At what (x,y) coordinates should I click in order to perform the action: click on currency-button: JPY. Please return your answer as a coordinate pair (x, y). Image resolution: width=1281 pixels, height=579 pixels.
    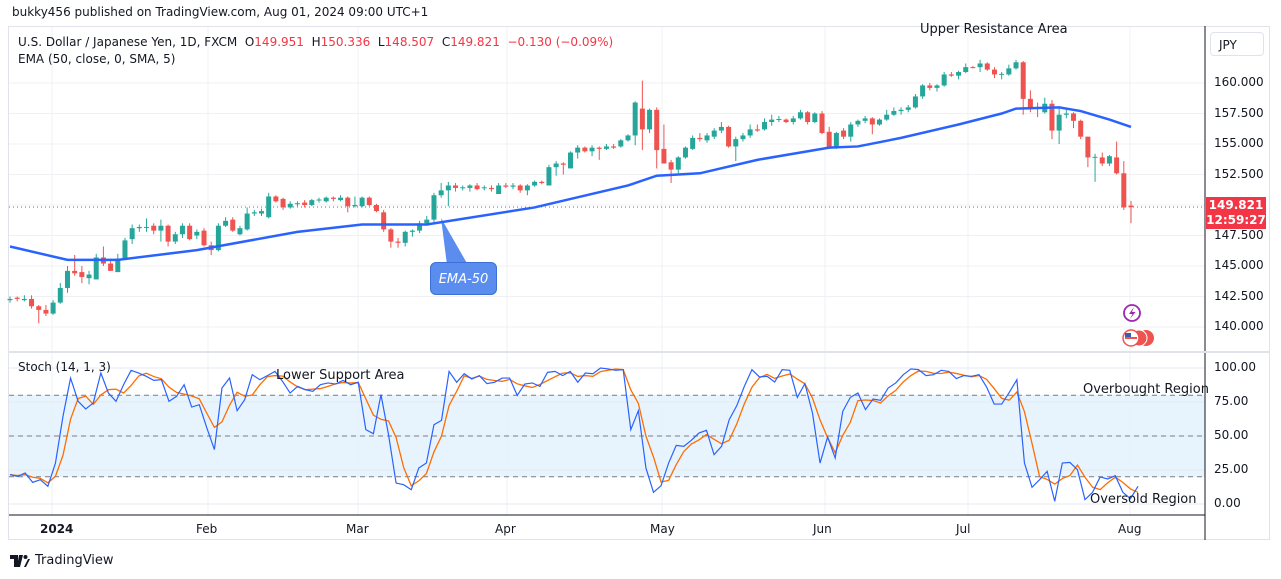
    Looking at the image, I should click on (1237, 44).